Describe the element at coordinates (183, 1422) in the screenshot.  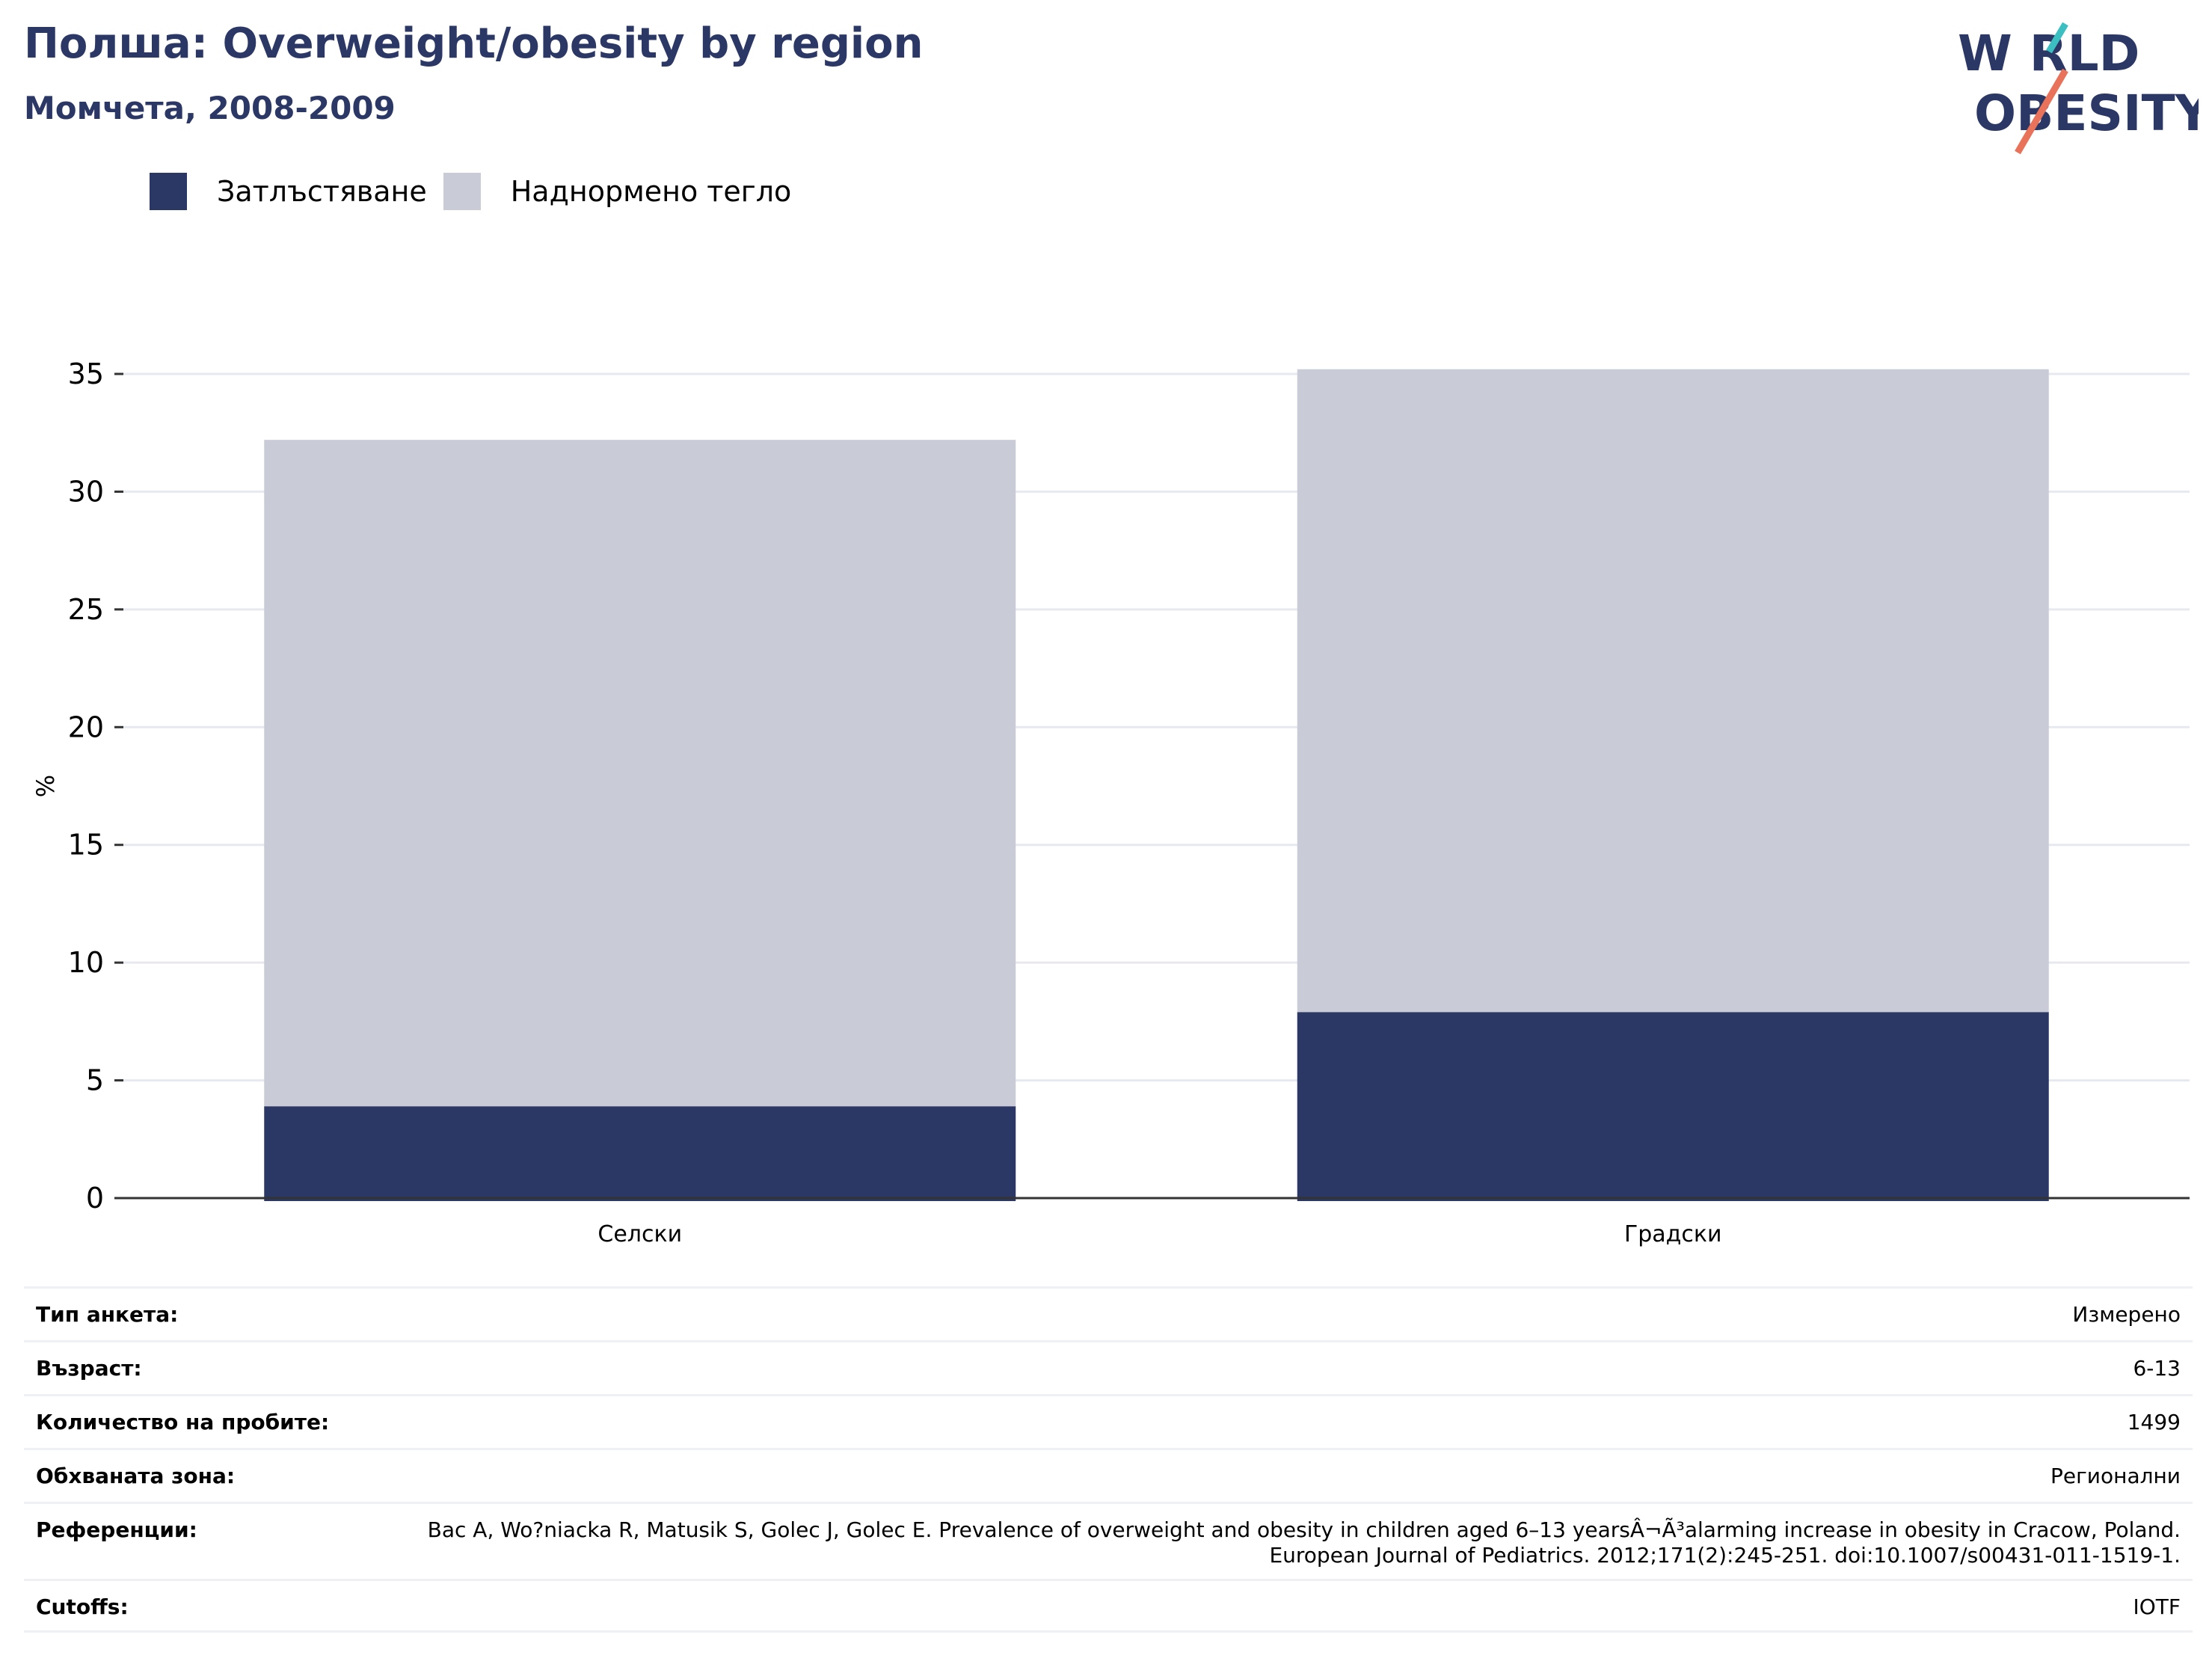
I see `info-label-sample-size: Количество на пробите:` at that location.